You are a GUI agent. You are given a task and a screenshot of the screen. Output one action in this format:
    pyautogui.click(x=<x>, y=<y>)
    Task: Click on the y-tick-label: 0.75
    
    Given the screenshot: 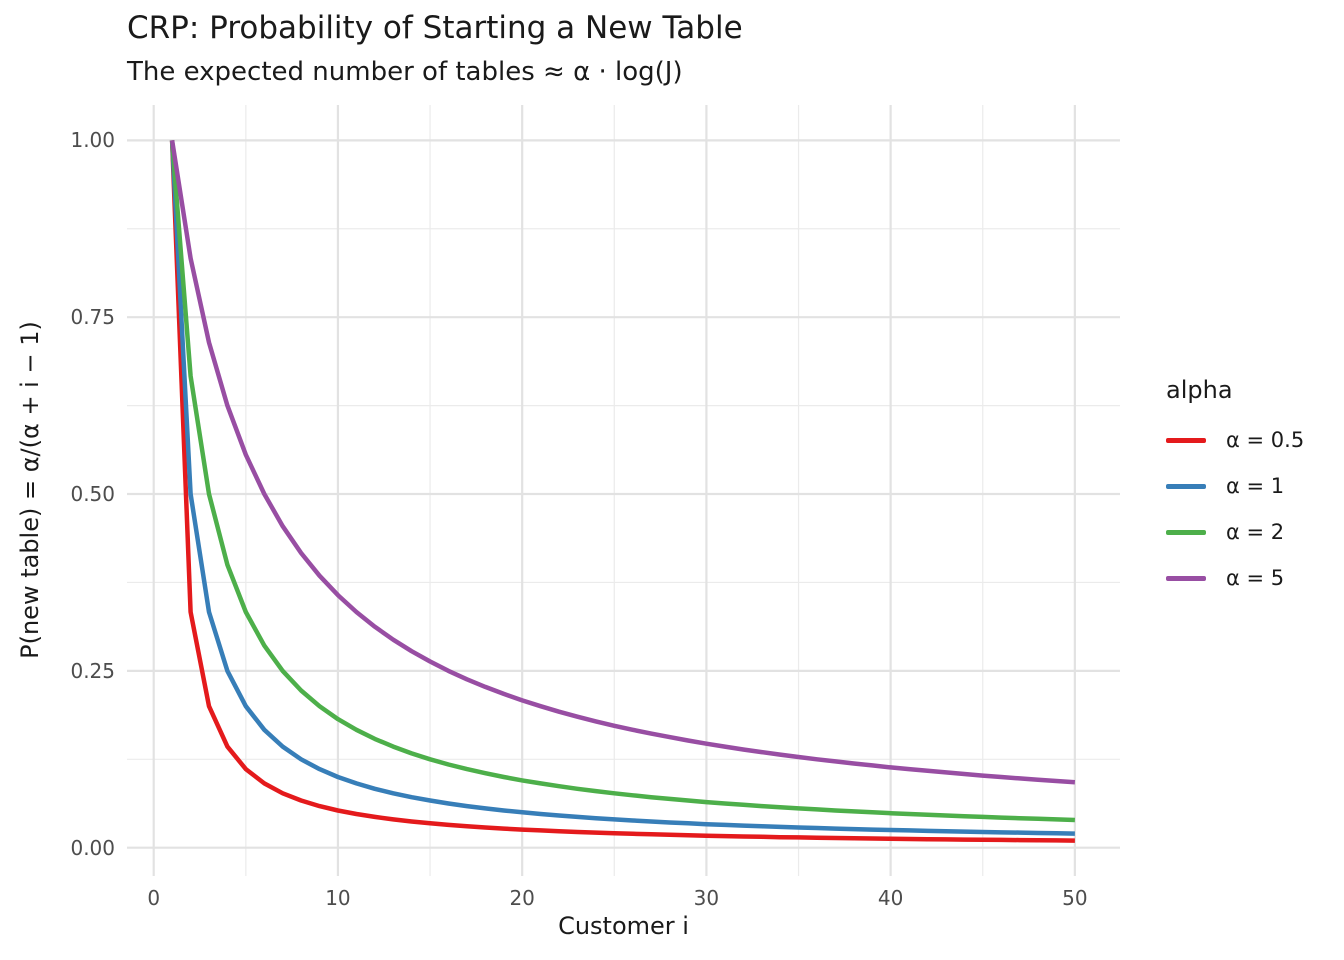 What is the action you would take?
    pyautogui.click(x=92, y=317)
    